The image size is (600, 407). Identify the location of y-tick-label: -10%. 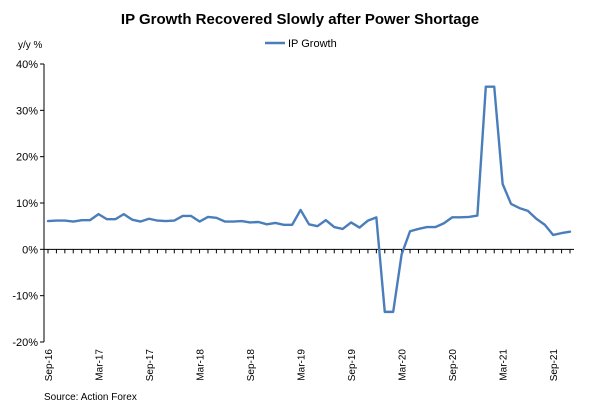
(25, 297).